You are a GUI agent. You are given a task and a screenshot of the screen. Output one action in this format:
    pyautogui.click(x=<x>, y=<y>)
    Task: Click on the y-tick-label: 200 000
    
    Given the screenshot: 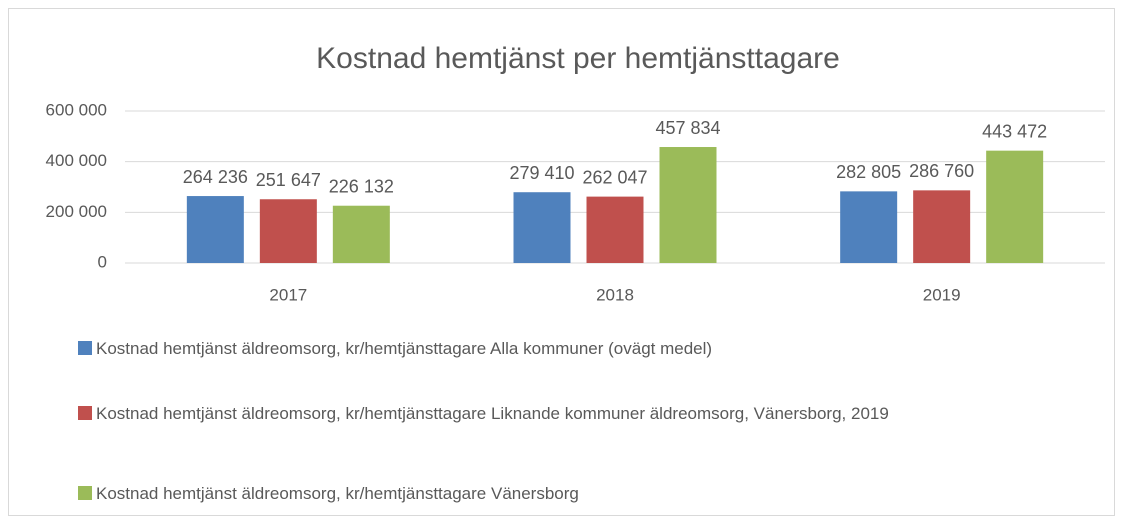 What is the action you would take?
    pyautogui.click(x=76, y=211)
    